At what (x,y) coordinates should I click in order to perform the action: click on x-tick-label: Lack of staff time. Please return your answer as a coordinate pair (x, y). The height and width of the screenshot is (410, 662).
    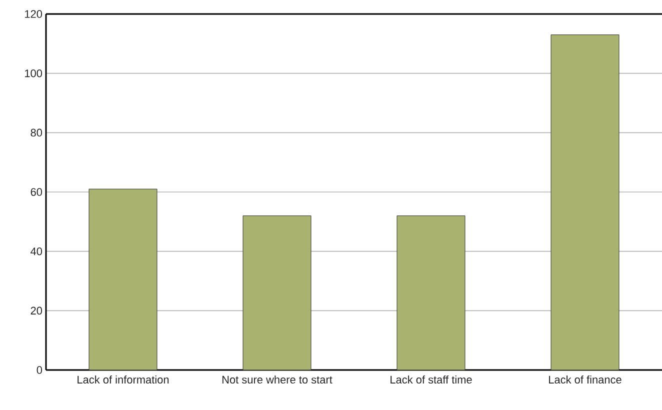
    Looking at the image, I should click on (431, 380).